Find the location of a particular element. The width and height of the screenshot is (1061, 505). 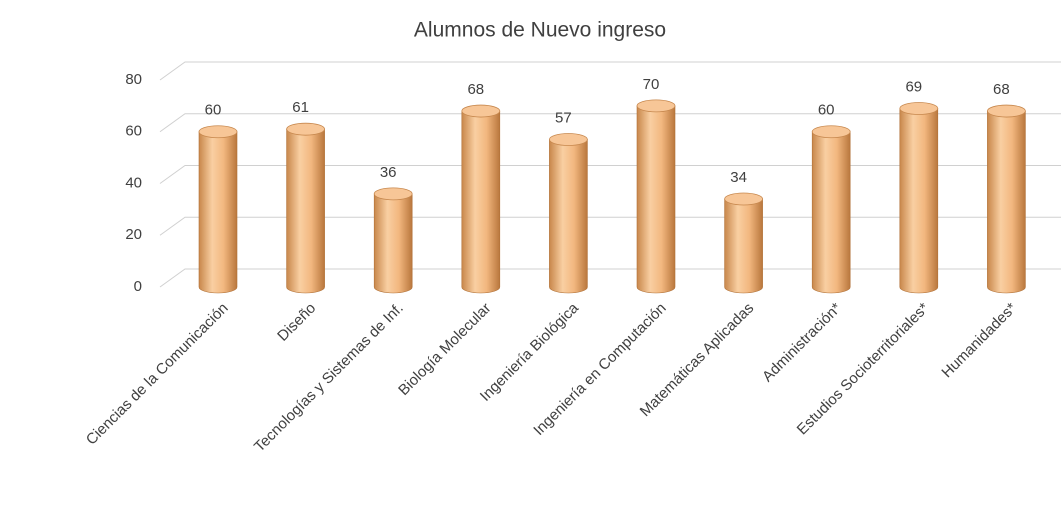

x-tick-label: Ingeniería Biológica is located at coordinates (530, 352).